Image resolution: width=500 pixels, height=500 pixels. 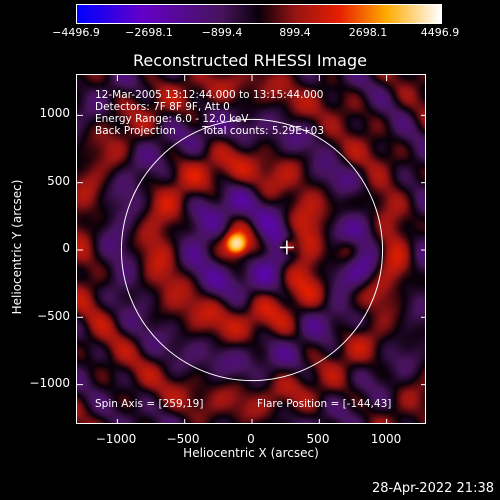 I want to click on y-tick-label: −1000, so click(x=49, y=383).